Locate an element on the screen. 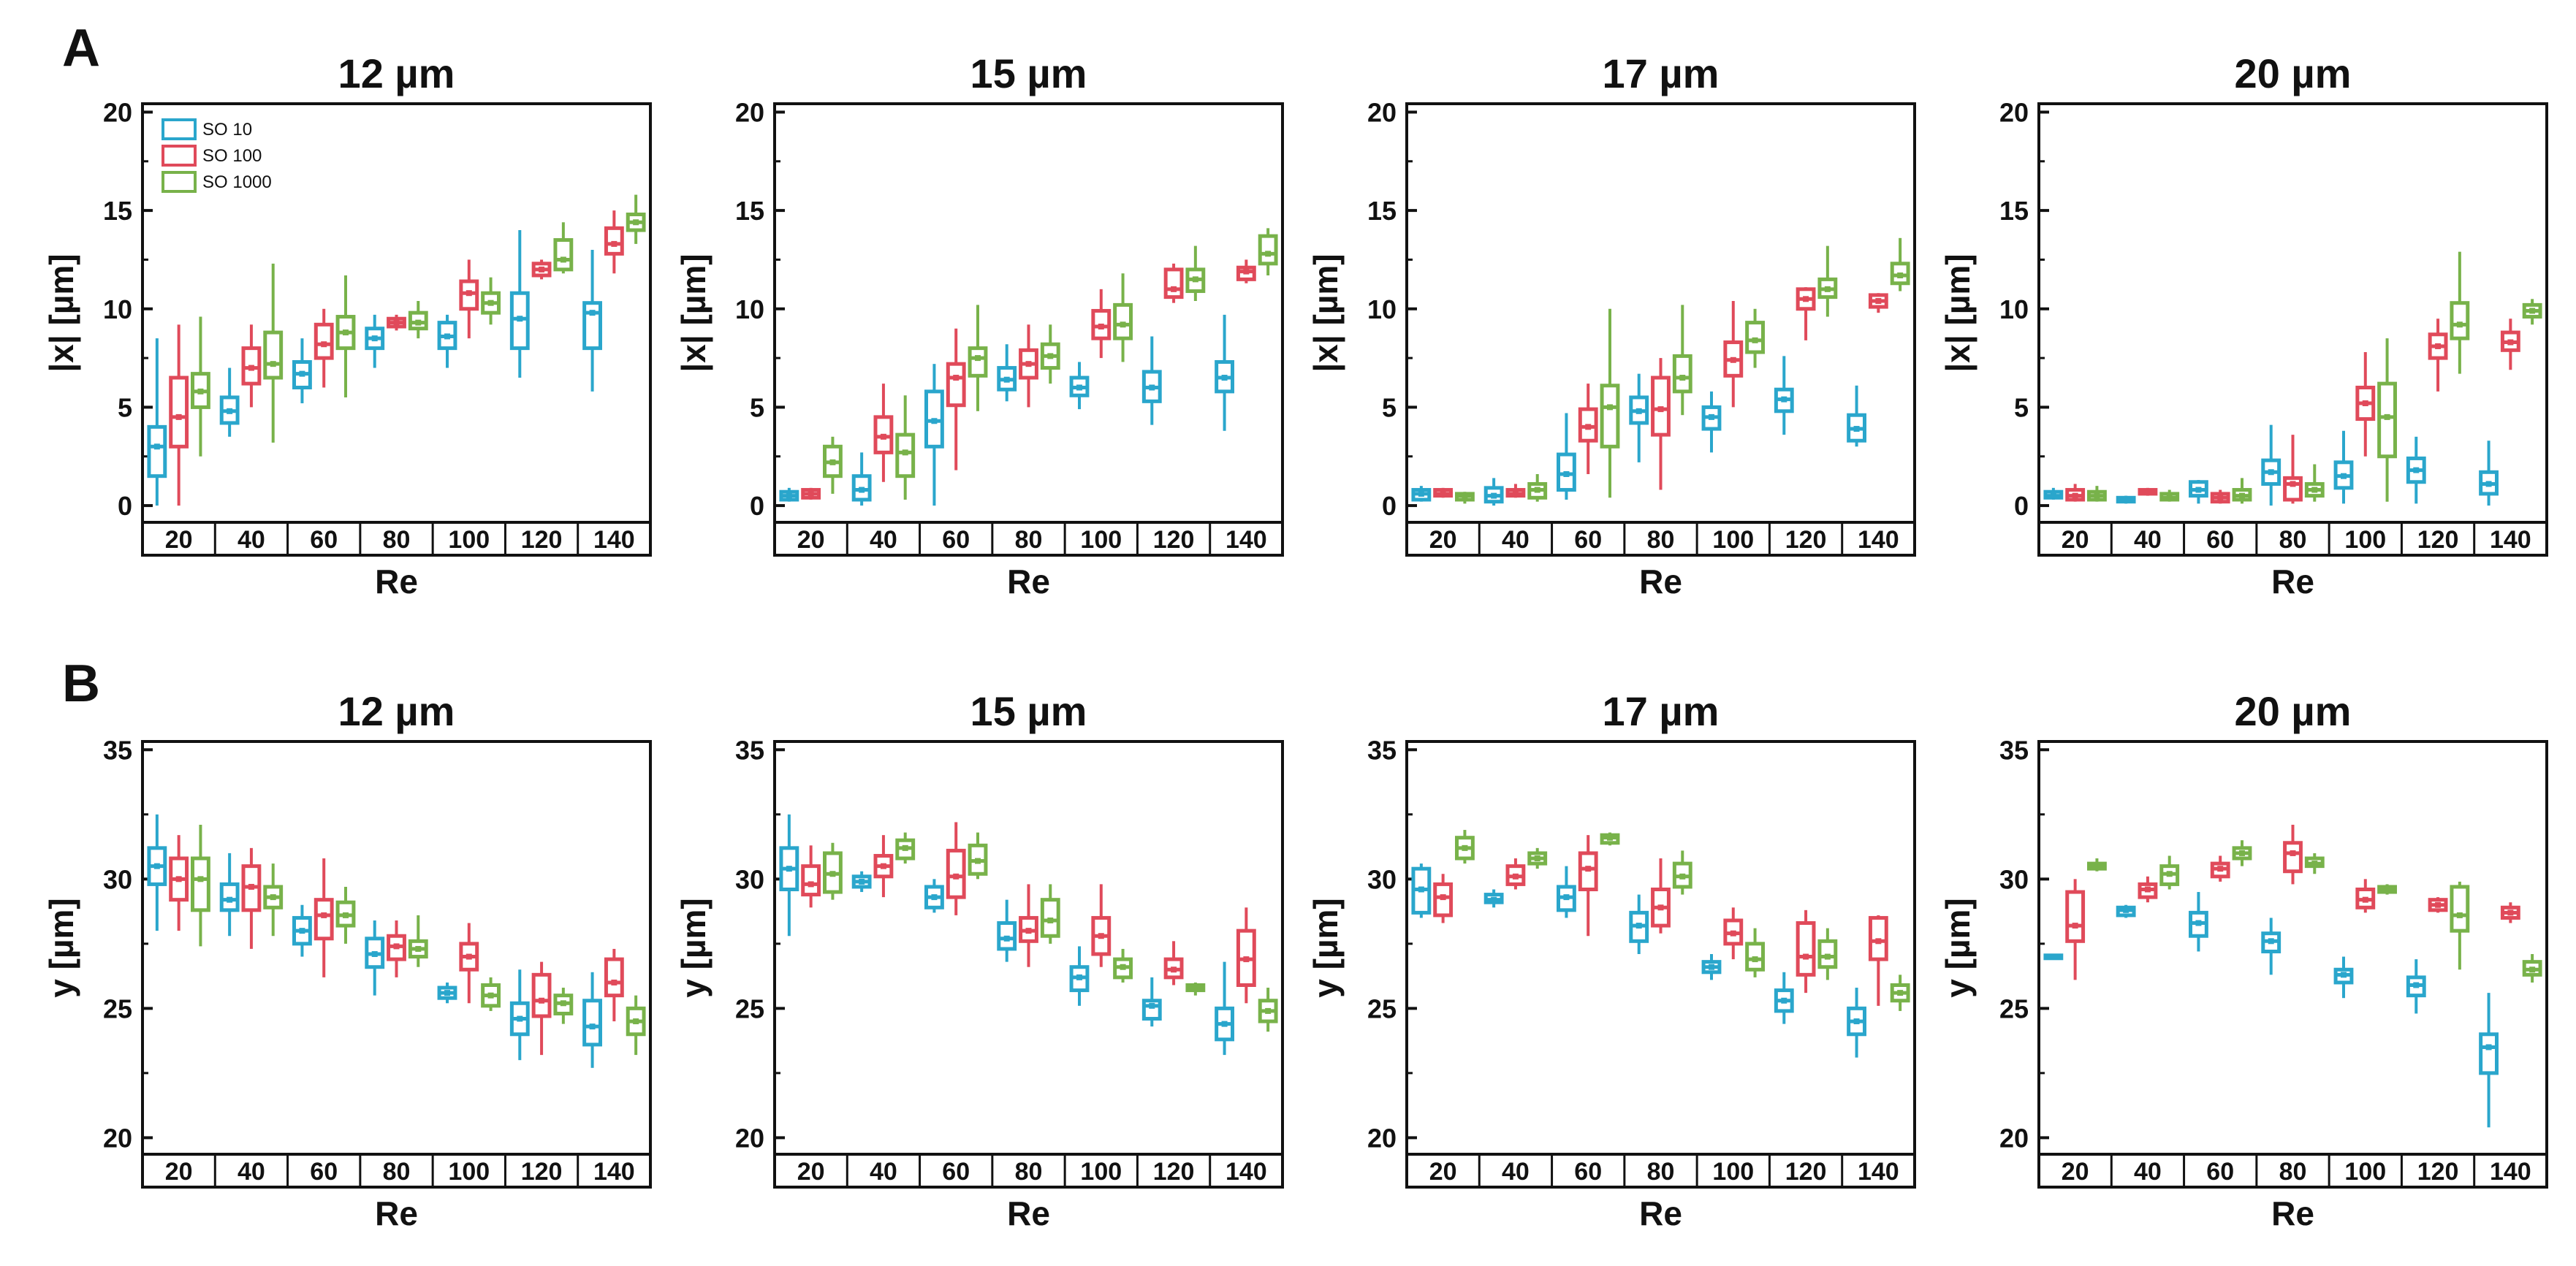 The image size is (2576, 1266). y-tick-label: 35 is located at coordinates (118, 750).